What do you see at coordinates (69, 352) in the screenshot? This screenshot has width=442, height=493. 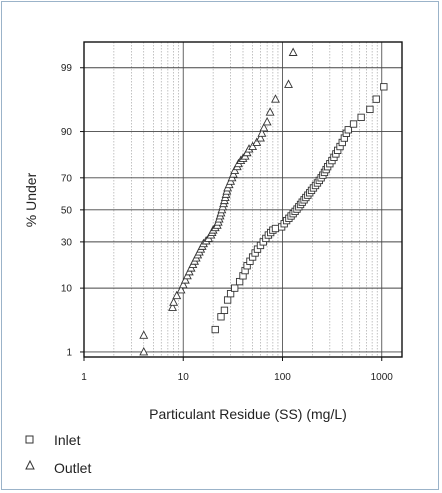 I see `y-tick-label: 1` at bounding box center [69, 352].